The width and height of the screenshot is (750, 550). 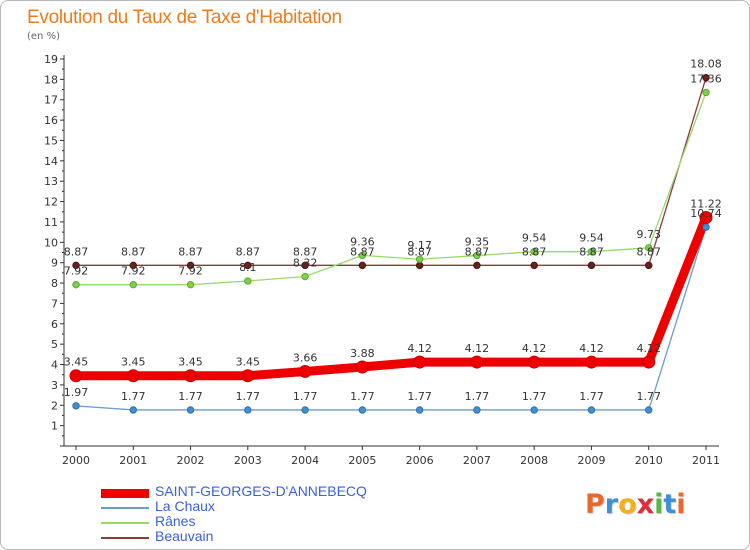 I want to click on x-tick-label: 2011, so click(x=706, y=460).